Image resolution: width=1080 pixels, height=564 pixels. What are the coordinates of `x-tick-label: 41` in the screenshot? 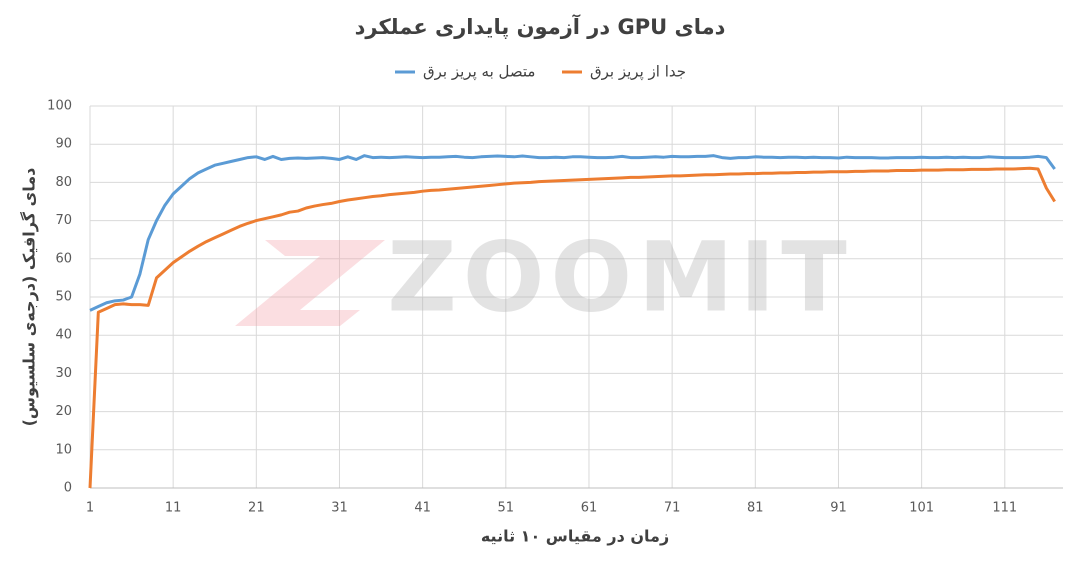 It's located at (422, 508).